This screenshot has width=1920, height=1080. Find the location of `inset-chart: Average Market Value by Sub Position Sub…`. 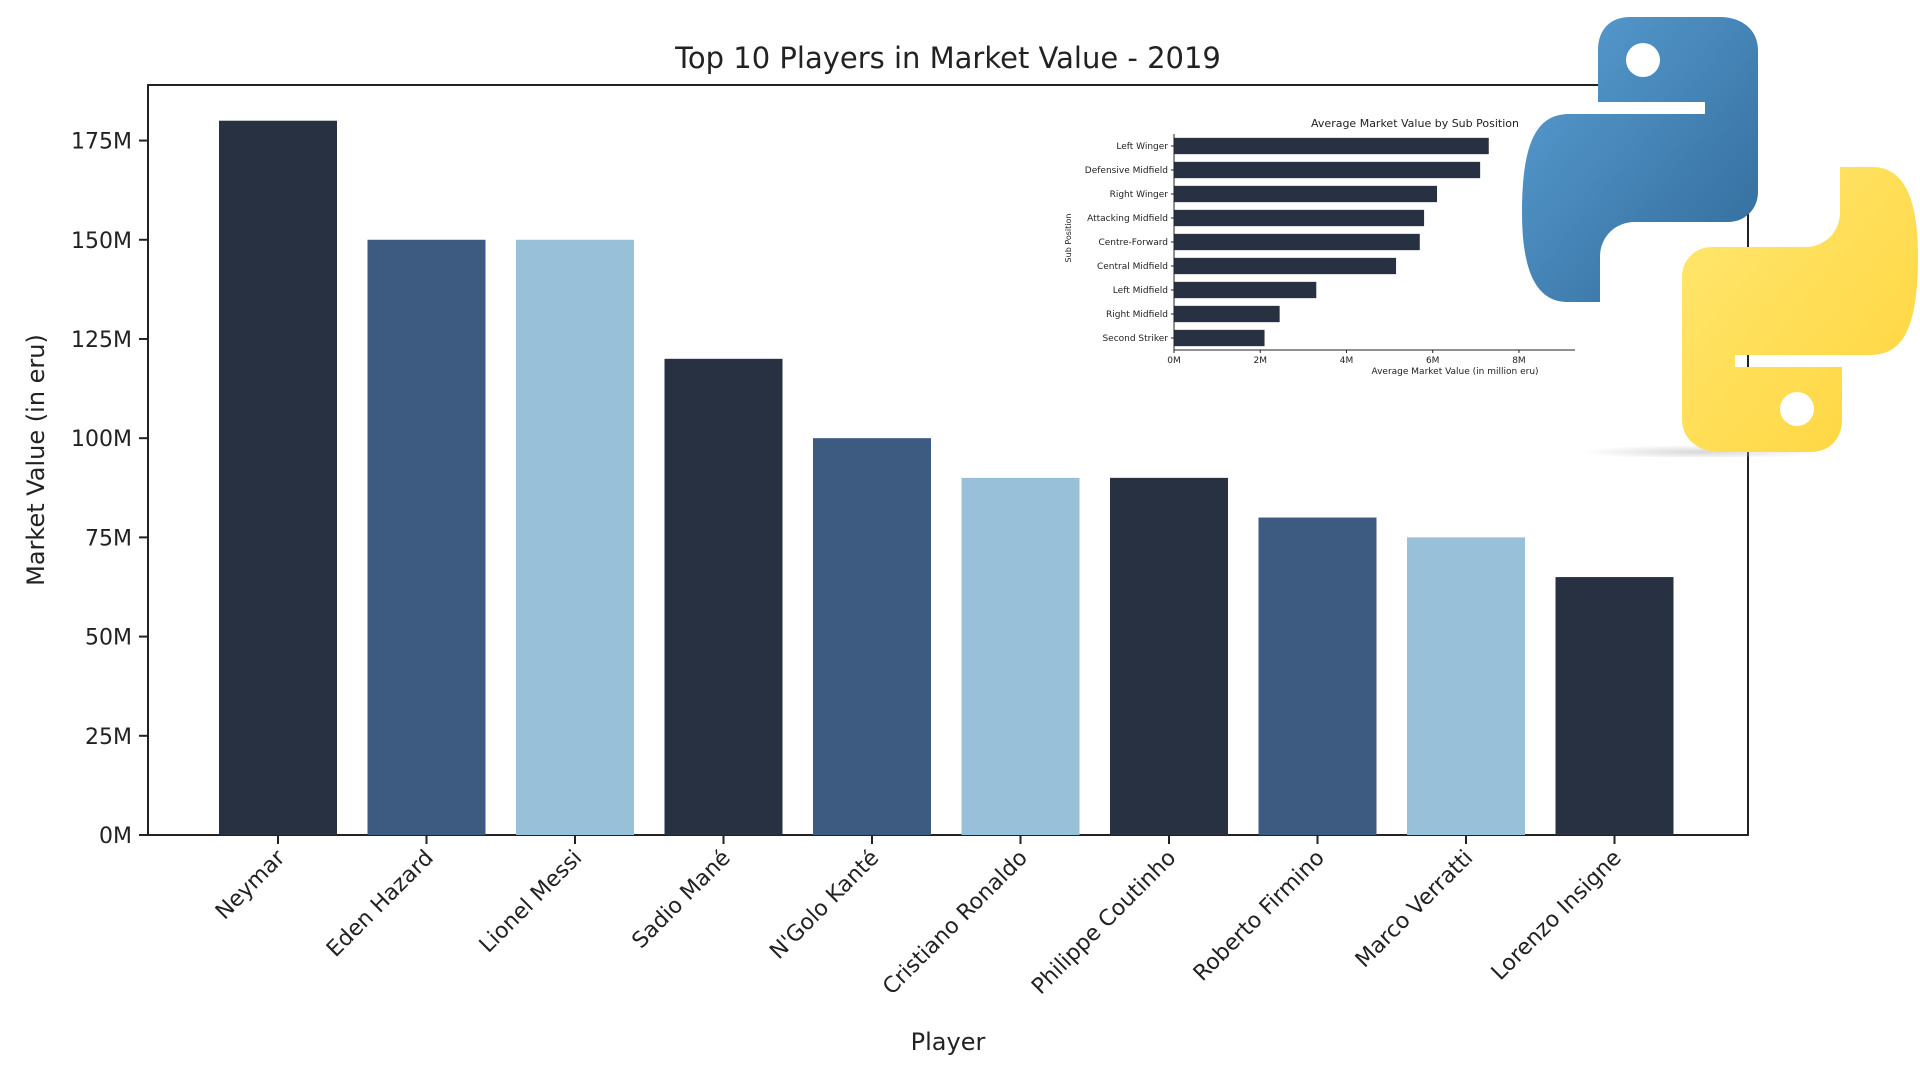

inset-chart: Average Market Value by Sub Position Sub… is located at coordinates (1340, 250).